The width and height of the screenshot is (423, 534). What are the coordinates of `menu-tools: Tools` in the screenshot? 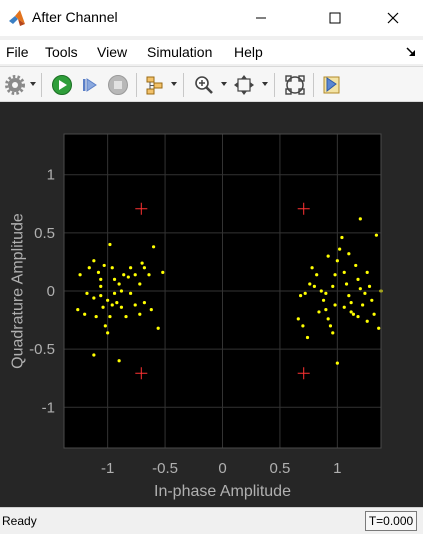 It's located at (61, 52).